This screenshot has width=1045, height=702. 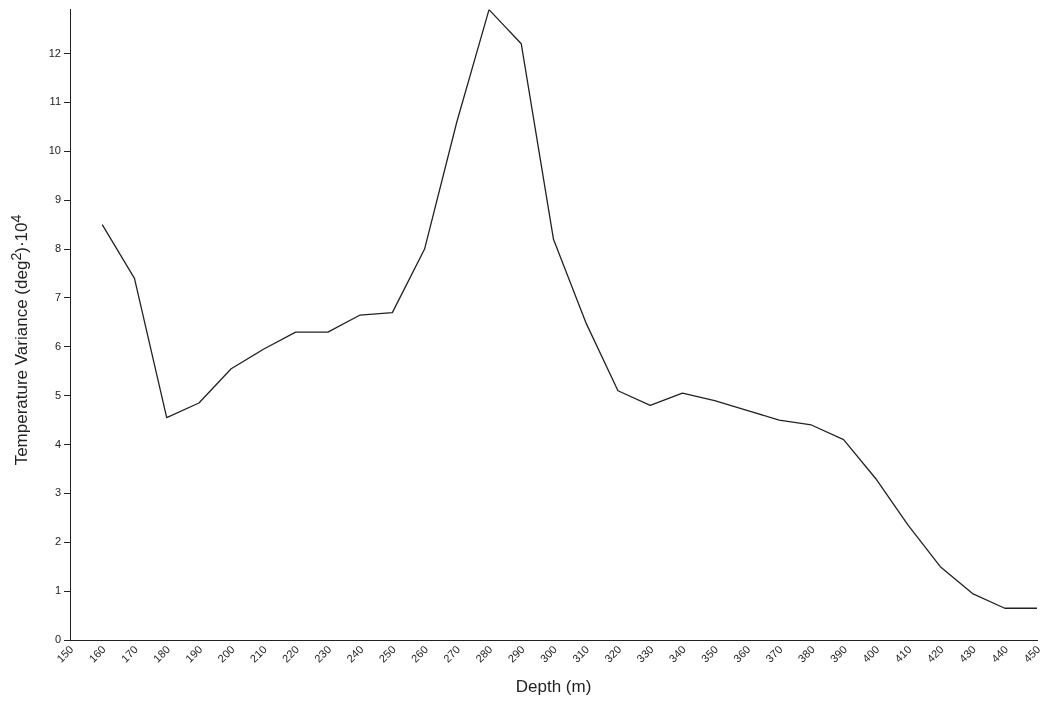 What do you see at coordinates (355, 654) in the screenshot?
I see `x-tick-label: 240` at bounding box center [355, 654].